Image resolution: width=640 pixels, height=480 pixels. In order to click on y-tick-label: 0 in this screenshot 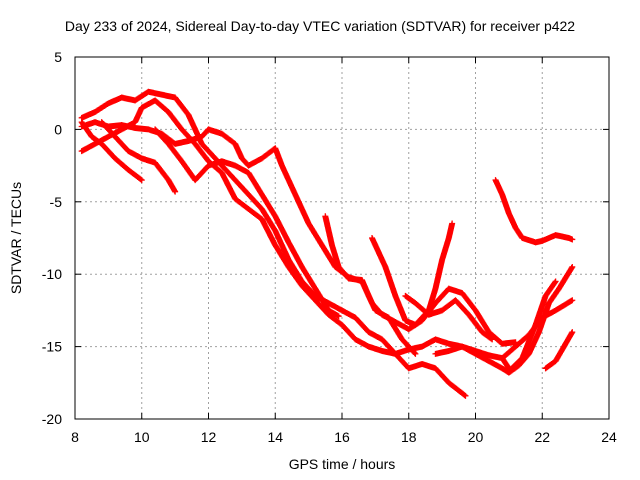, I will do `click(58, 129)`.